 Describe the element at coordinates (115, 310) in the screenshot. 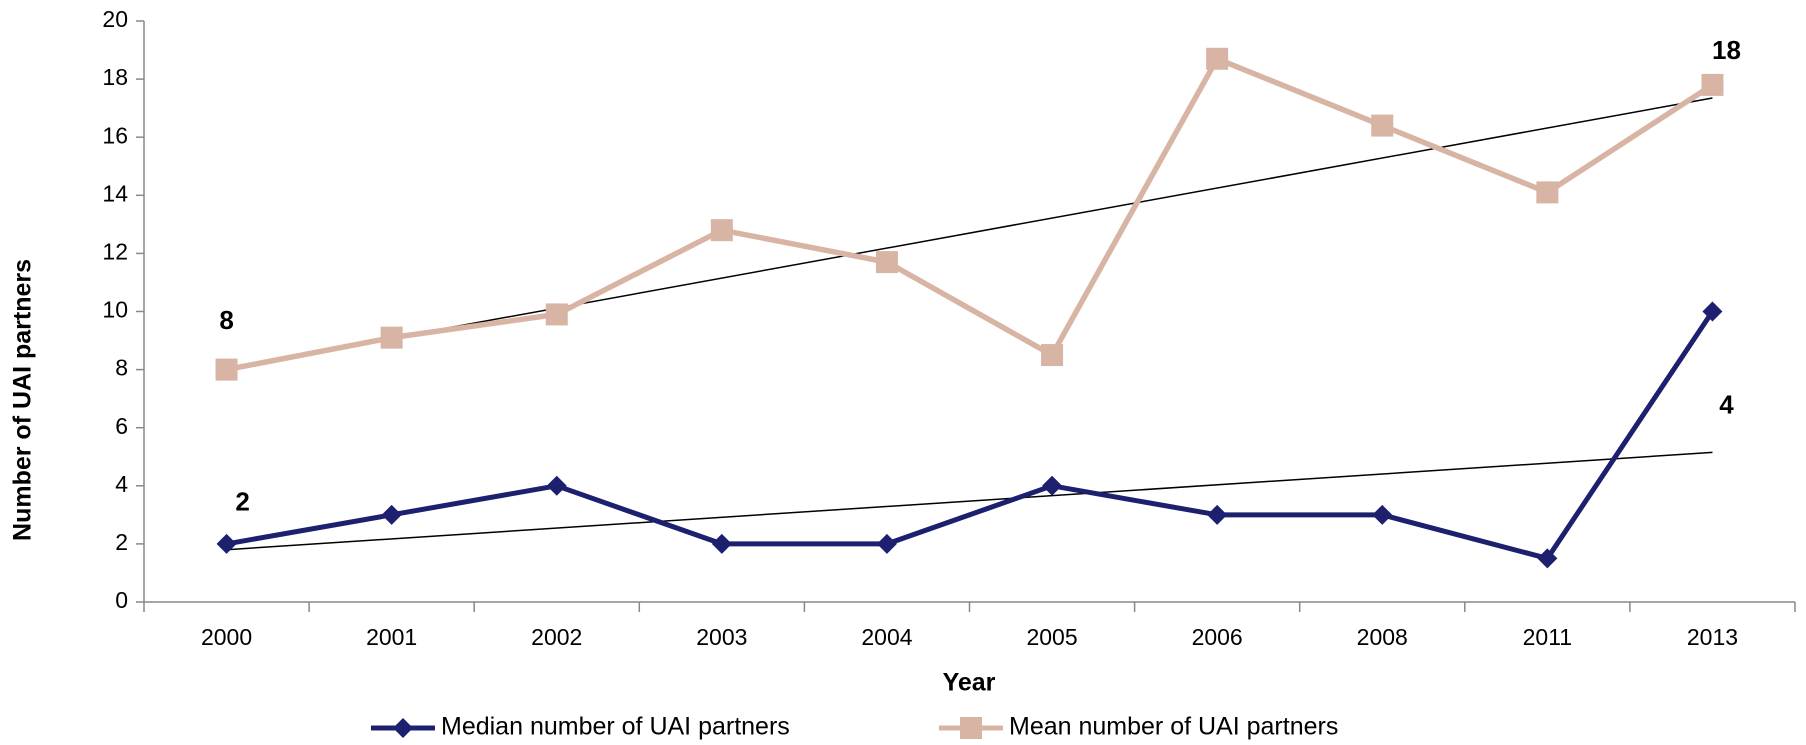

I see `y-tick-label: 10` at that location.